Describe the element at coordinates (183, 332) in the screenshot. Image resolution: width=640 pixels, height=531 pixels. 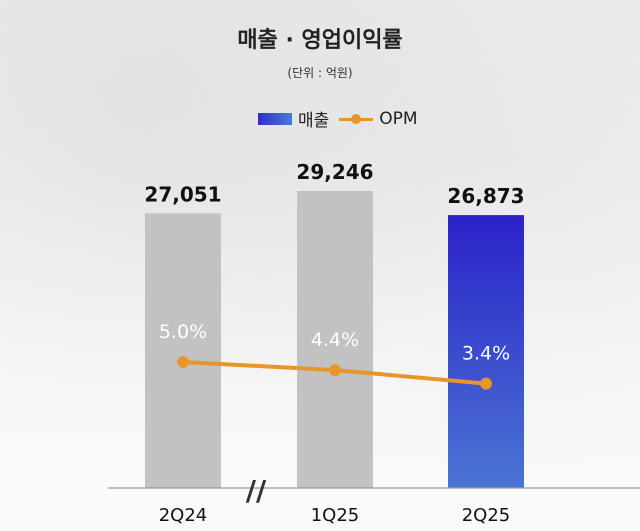
I see `opm-value-label: 5.0%` at that location.